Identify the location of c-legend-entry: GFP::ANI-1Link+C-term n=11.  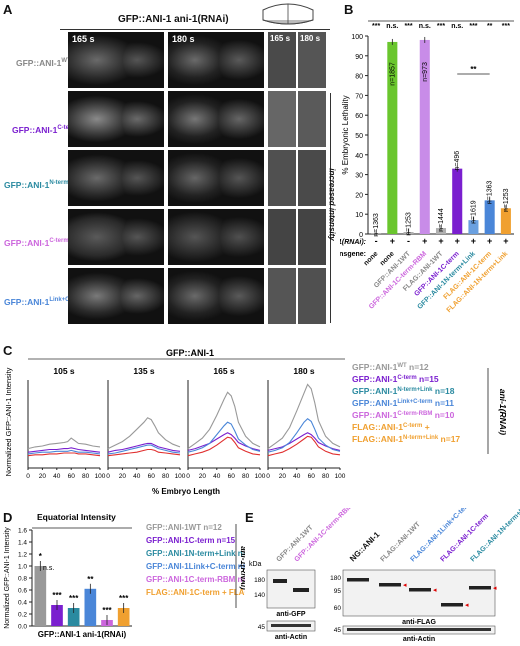
(403, 403).